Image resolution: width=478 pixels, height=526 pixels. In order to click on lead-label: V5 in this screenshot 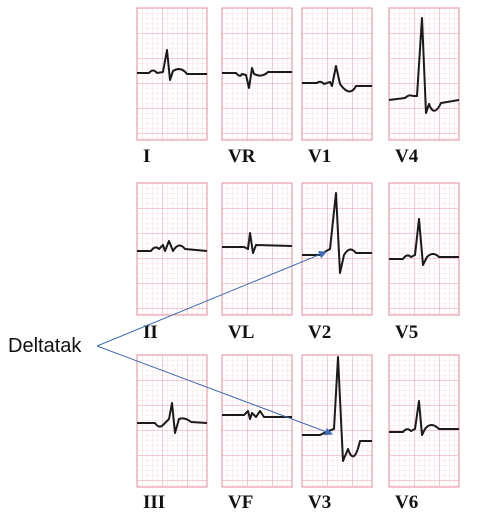, I will do `click(406, 332)`.